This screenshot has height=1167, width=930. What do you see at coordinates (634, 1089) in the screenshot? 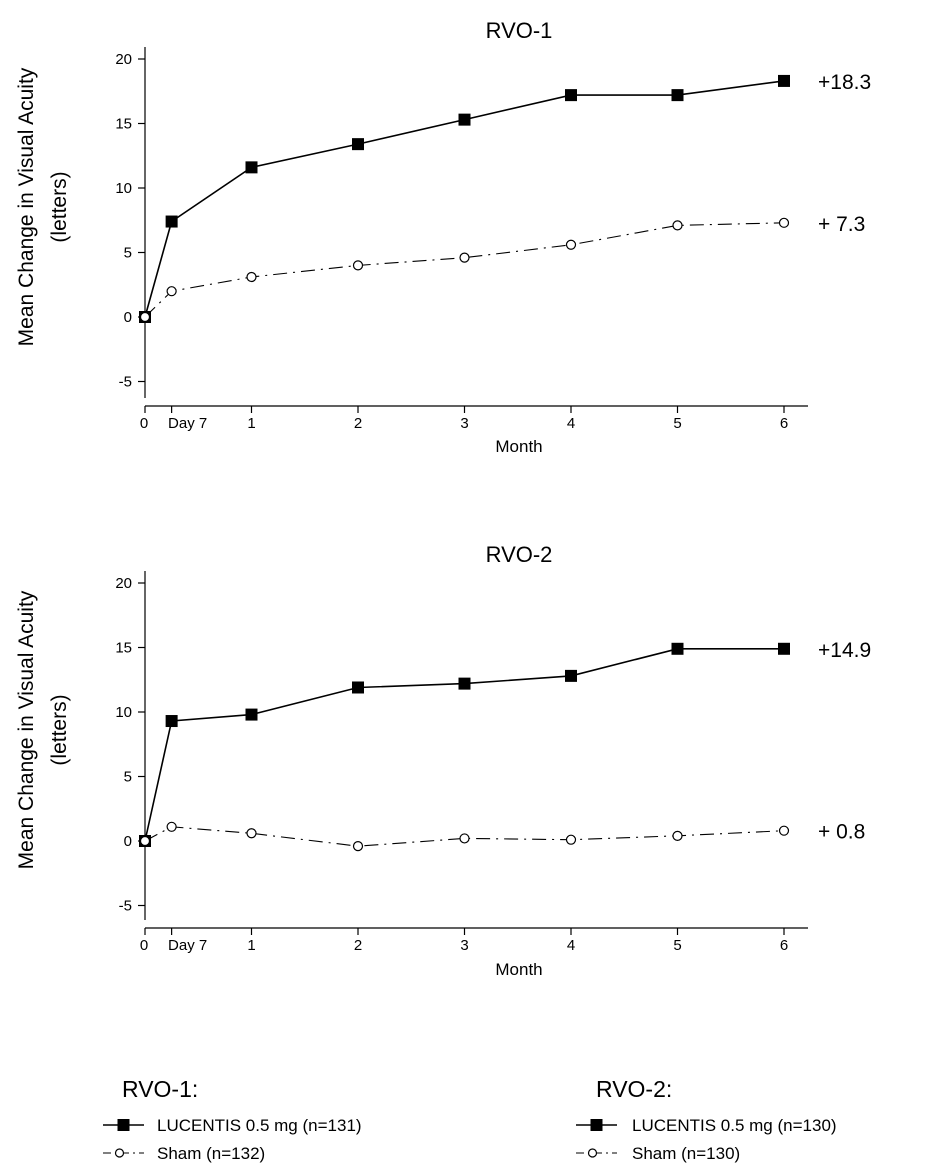
I see `legend-heading: RVO-2:` at bounding box center [634, 1089].